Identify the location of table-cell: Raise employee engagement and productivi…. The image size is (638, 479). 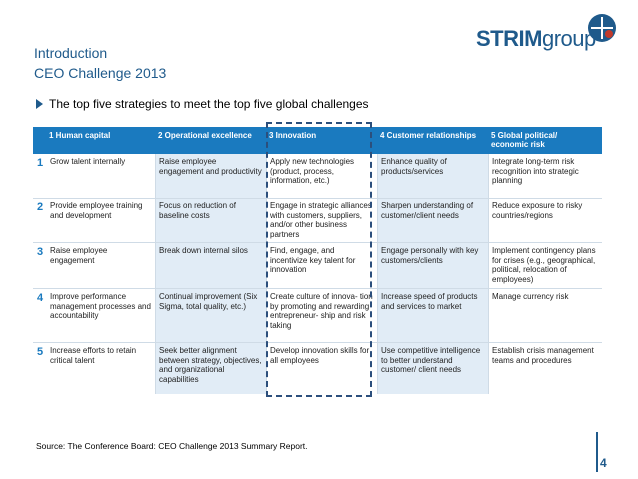
(210, 166).